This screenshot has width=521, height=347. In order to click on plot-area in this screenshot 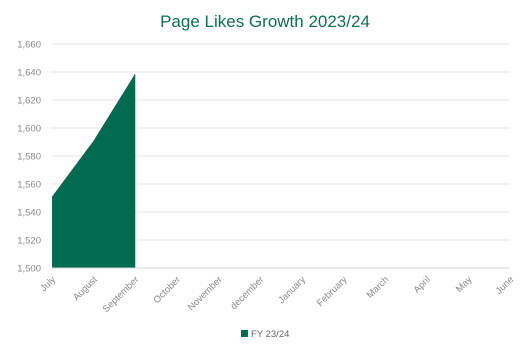, I will do `click(94, 171)`.